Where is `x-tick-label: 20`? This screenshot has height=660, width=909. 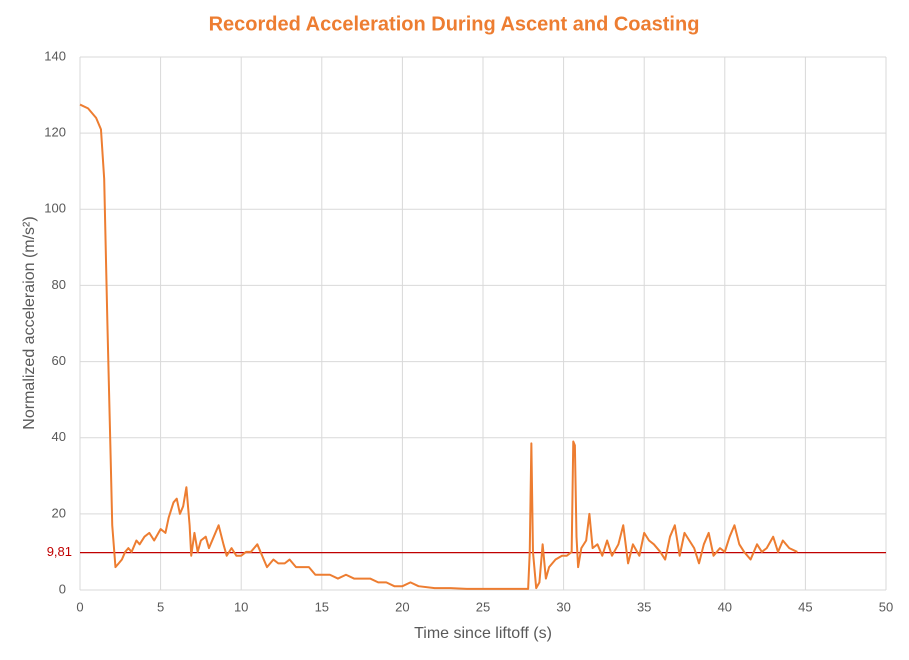
x-tick-label: 20 is located at coordinates (402, 606).